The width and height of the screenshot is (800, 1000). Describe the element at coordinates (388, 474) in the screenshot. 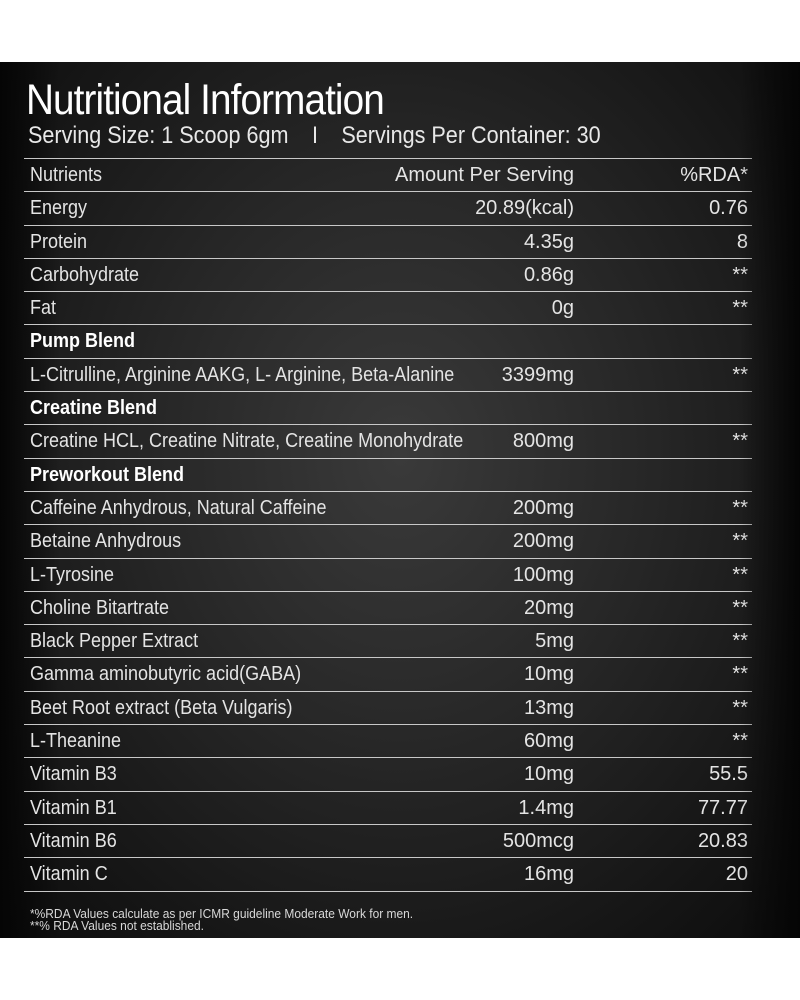

I see `blend-heading-row: Preworkout Blend` at that location.